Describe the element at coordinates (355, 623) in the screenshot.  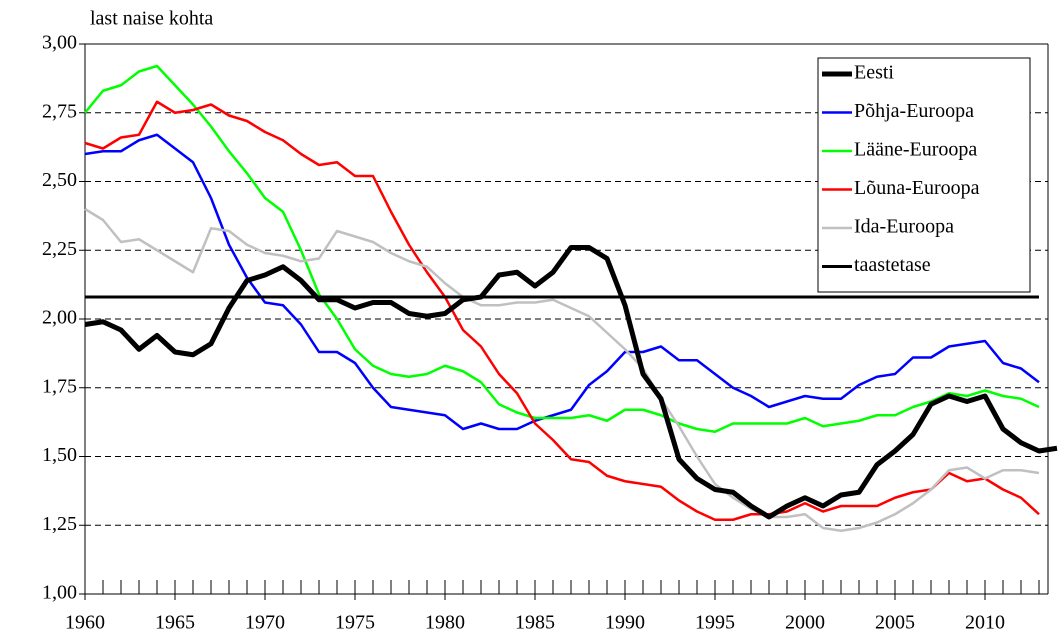
I see `x-tick-label: 1975` at that location.